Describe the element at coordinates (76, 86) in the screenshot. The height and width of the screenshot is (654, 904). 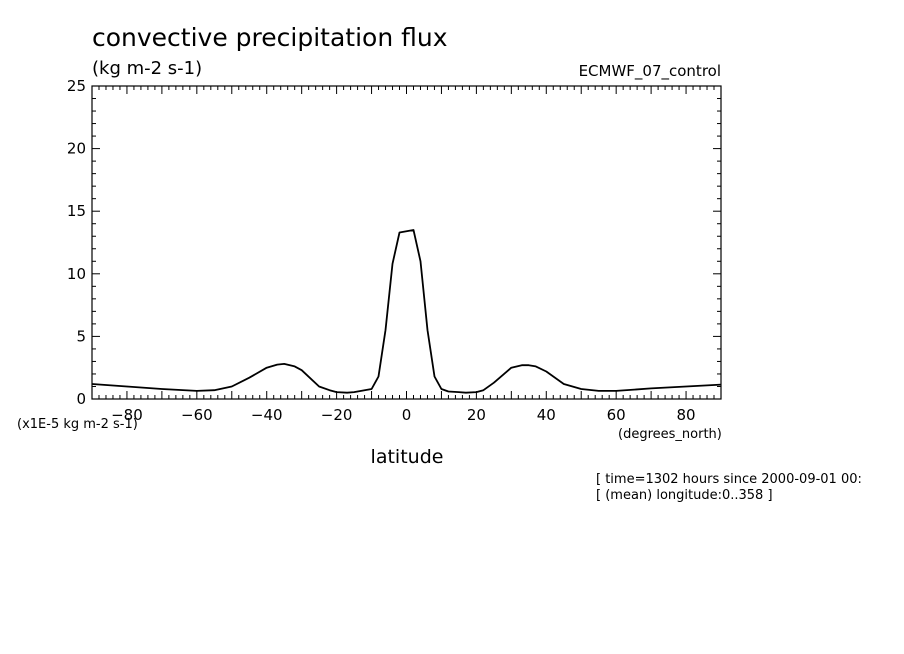
I see `y-tick-label: 25` at that location.